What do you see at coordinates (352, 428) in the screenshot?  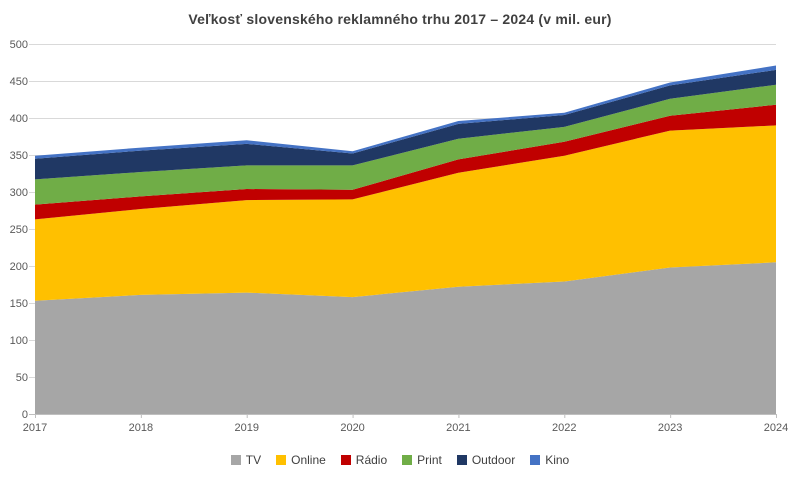 I see `x-tick-label-2020: 2020` at bounding box center [352, 428].